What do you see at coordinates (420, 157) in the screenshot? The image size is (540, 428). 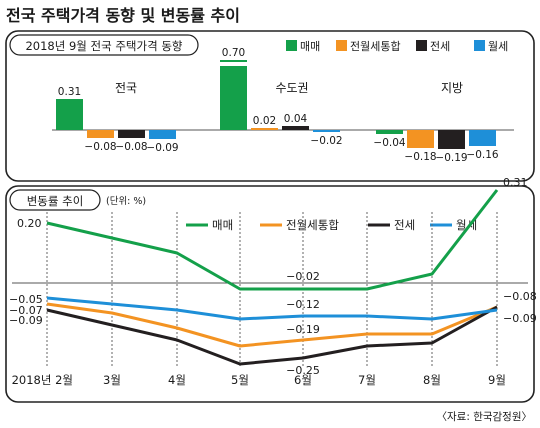 I see `bar-value-label: −0.18` at bounding box center [420, 157].